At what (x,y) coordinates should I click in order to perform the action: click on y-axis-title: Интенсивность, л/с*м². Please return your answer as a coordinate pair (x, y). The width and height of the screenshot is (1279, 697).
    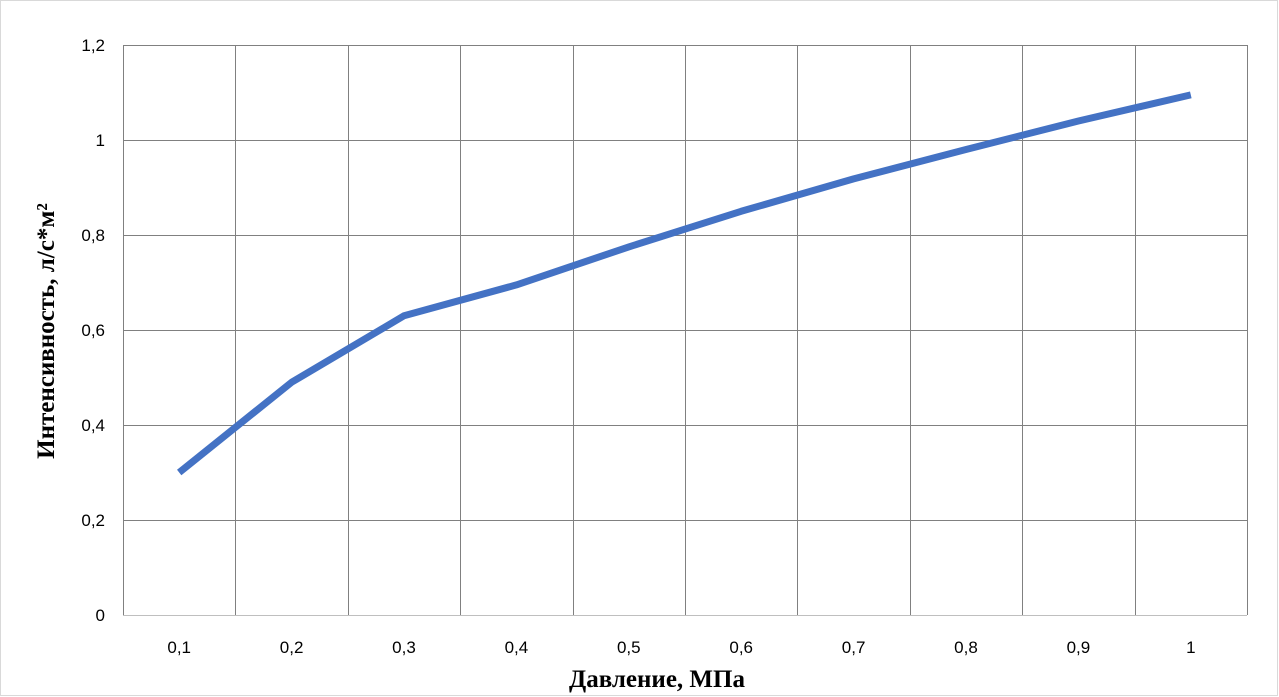
    Looking at the image, I should click on (46, 331).